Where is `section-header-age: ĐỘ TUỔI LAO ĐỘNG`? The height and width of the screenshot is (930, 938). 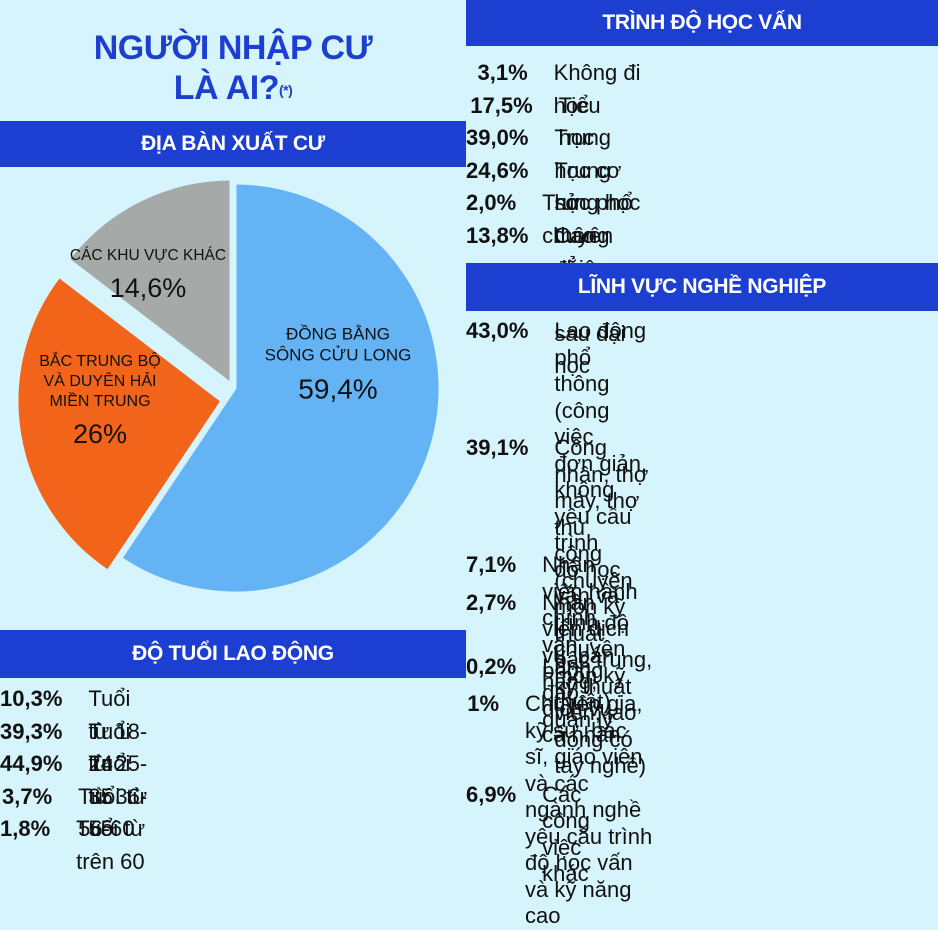
section-header-age: ĐỘ TUỔI LAO ĐỘNG is located at coordinates (233, 654).